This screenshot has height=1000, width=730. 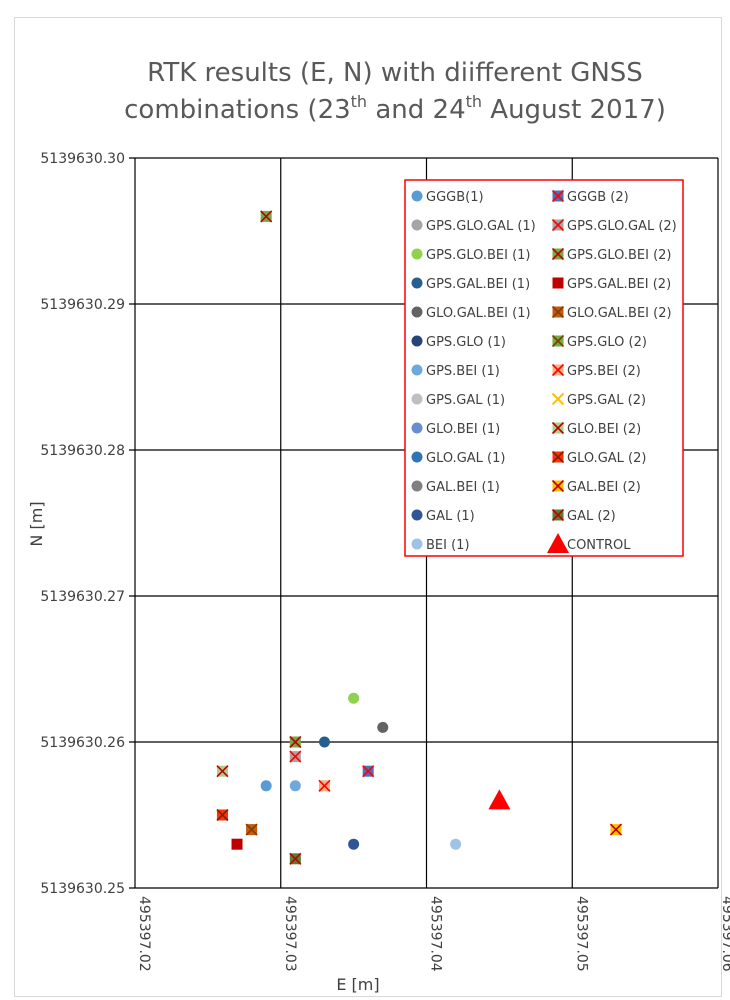 I want to click on legend-label: GLO.BEI (2), so click(x=604, y=429).